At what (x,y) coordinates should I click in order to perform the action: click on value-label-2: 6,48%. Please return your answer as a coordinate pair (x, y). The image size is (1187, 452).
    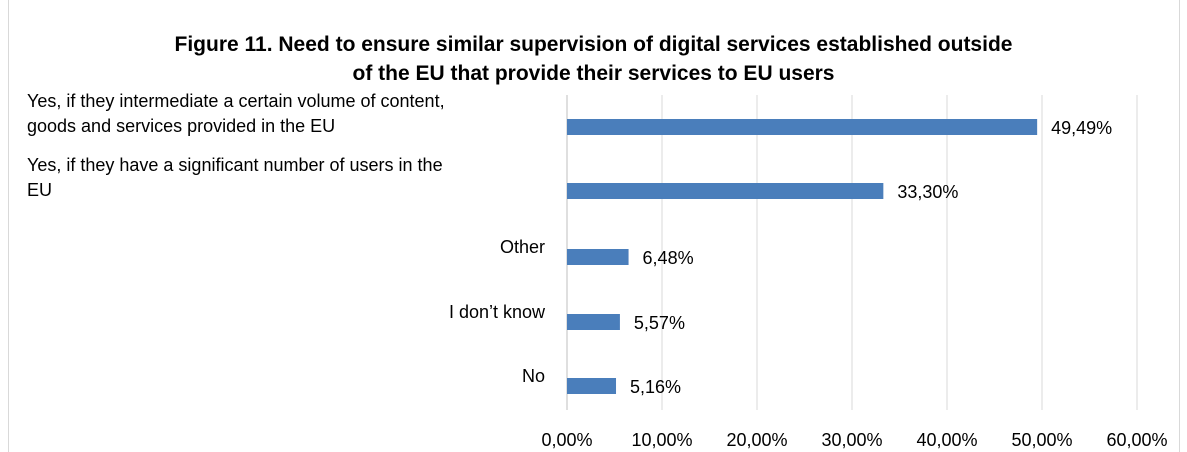
    Looking at the image, I should click on (668, 258).